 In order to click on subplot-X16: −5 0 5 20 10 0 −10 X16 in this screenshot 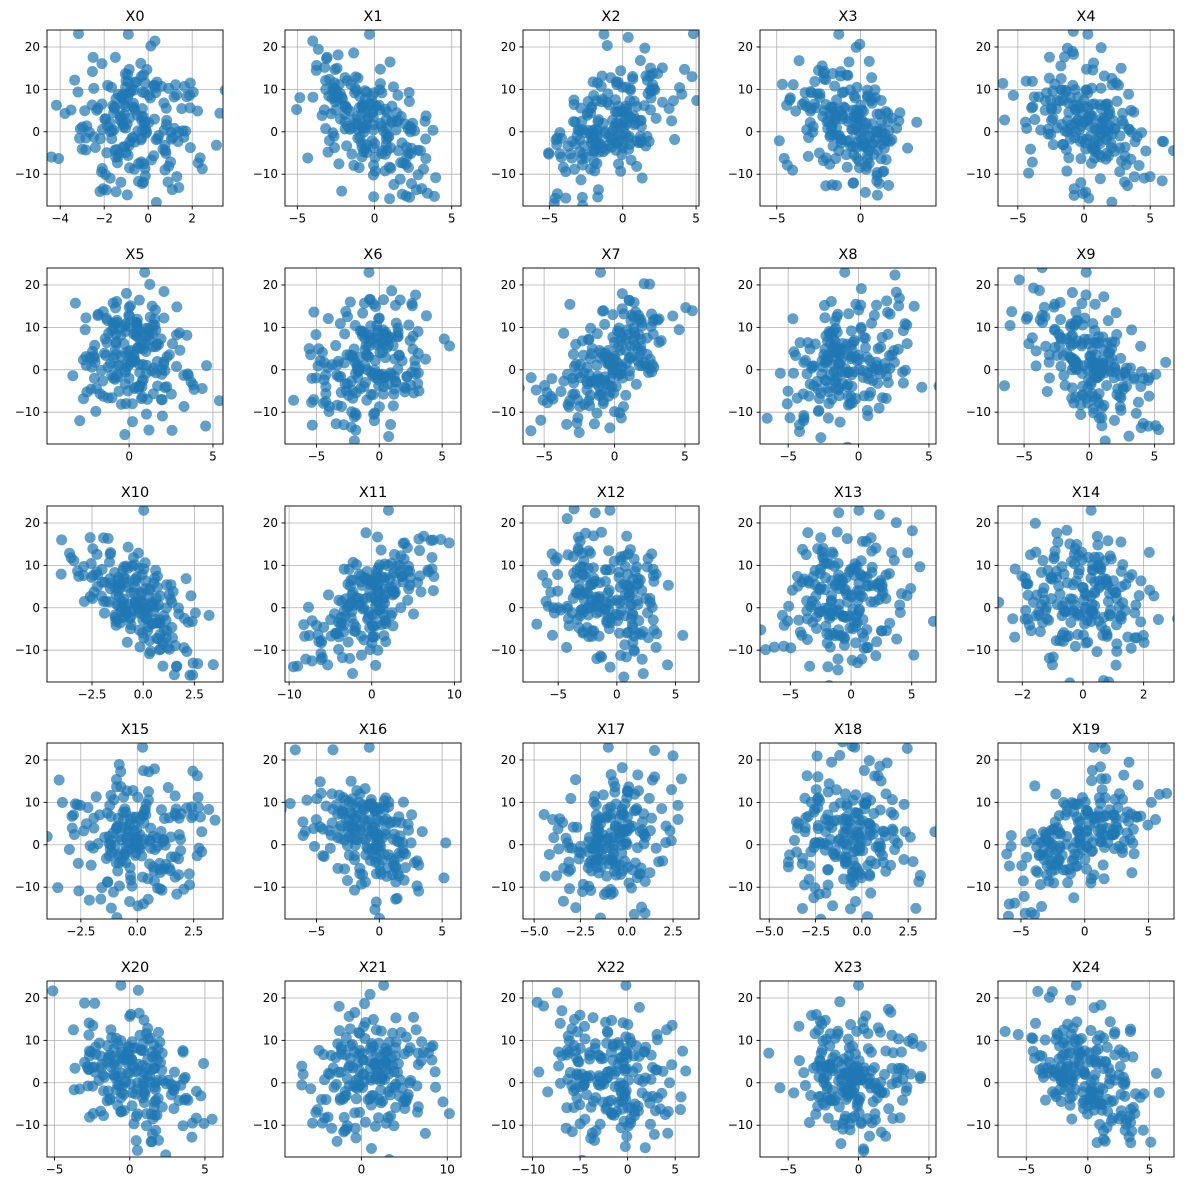, I will do `click(357, 832)`.